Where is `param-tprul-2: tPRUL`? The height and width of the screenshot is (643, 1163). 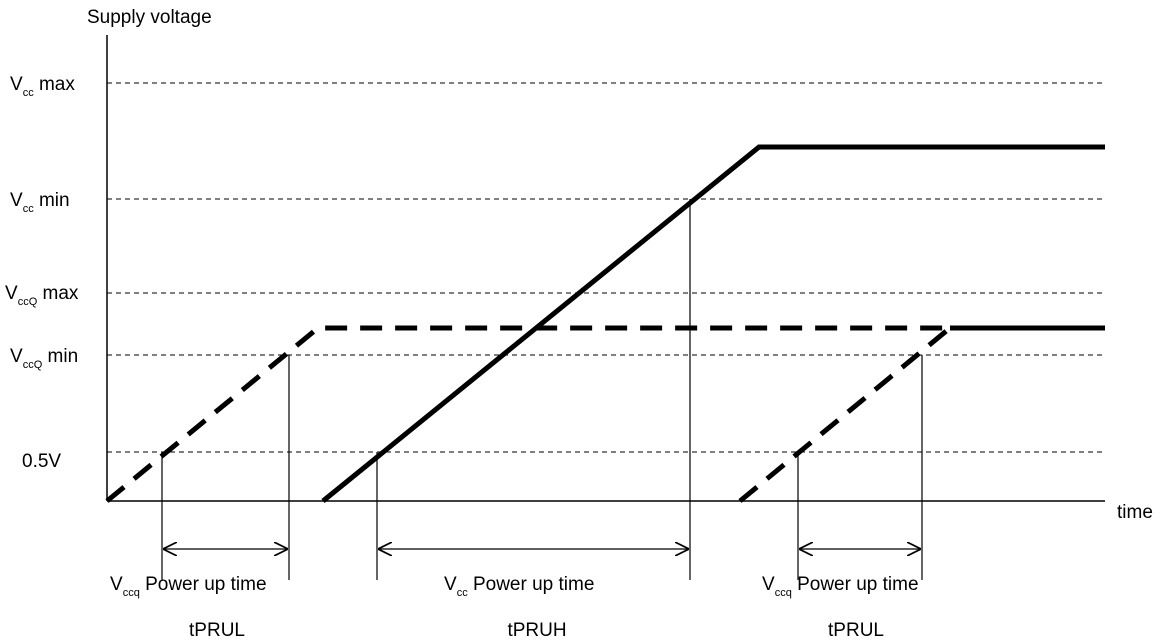 param-tprul-2: tPRUL is located at coordinates (856, 630).